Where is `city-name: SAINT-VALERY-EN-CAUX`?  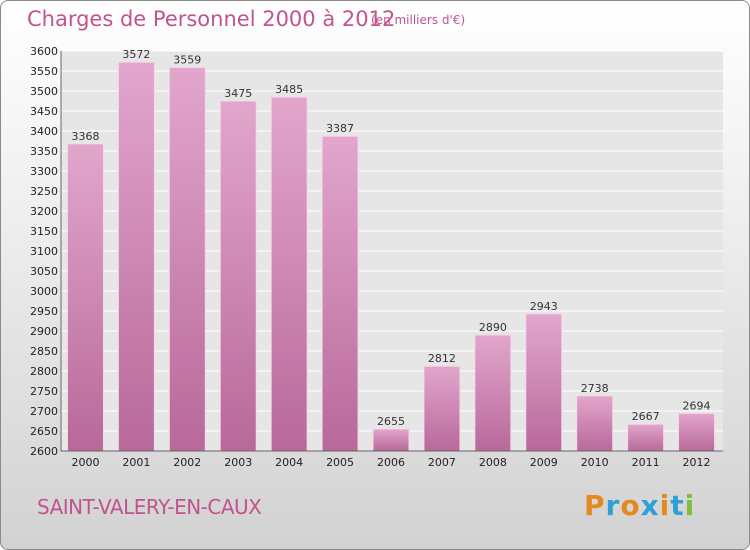
city-name: SAINT-VALERY-EN-CAUX is located at coordinates (149, 507).